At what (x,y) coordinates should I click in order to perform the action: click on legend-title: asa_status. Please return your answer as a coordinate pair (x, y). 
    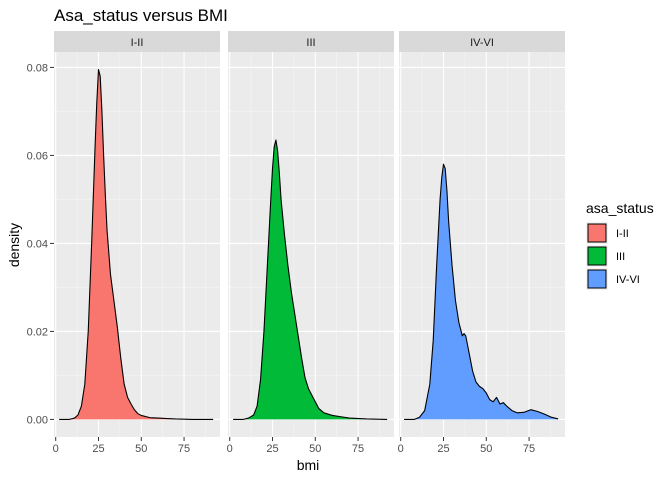
    Looking at the image, I should click on (620, 208).